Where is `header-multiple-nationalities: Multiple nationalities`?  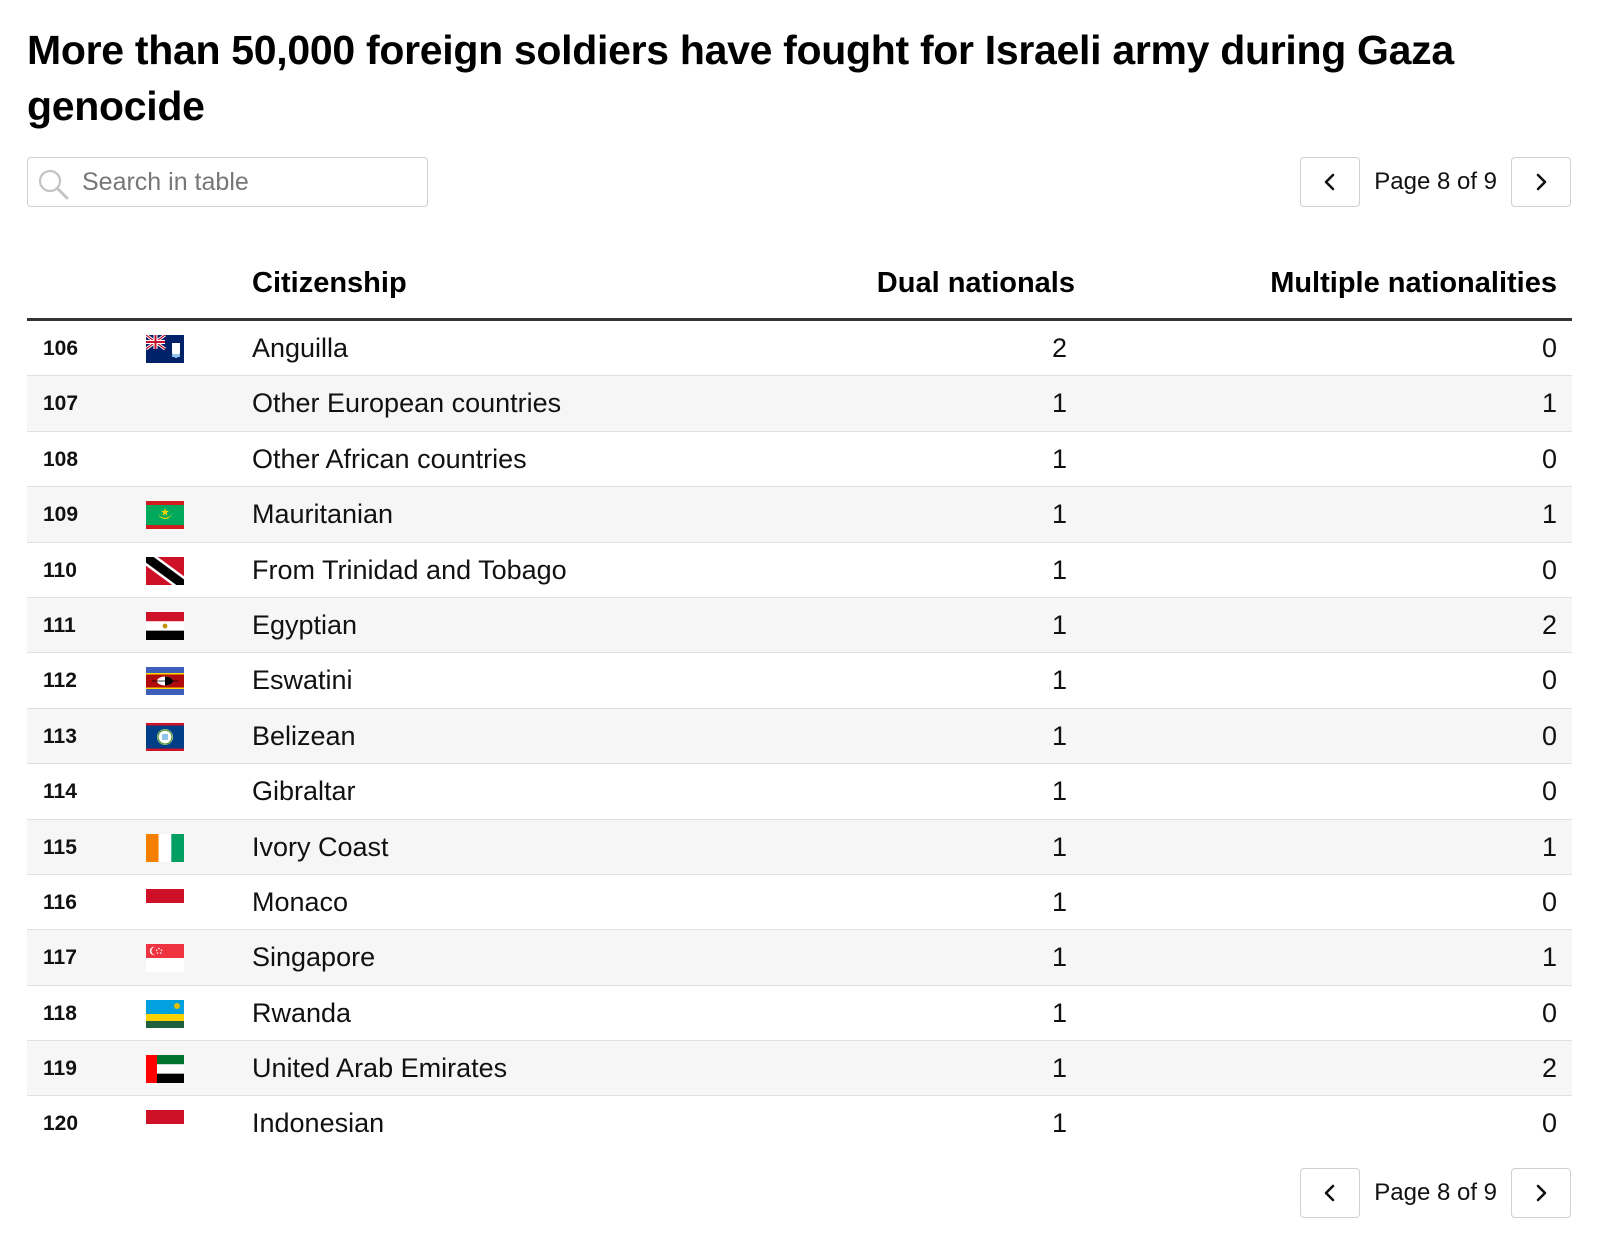 header-multiple-nationalities: Multiple nationalities is located at coordinates (1413, 283).